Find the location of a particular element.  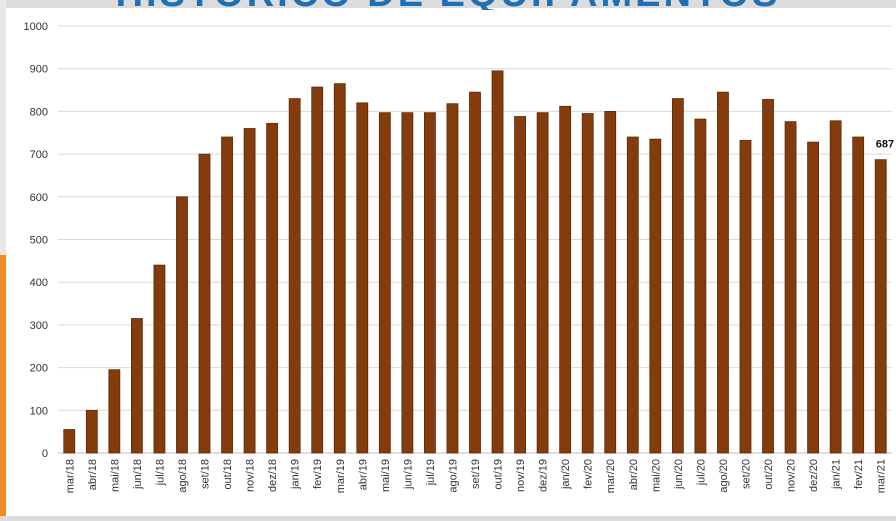

x-tick-label: set/18 is located at coordinates (206, 474).